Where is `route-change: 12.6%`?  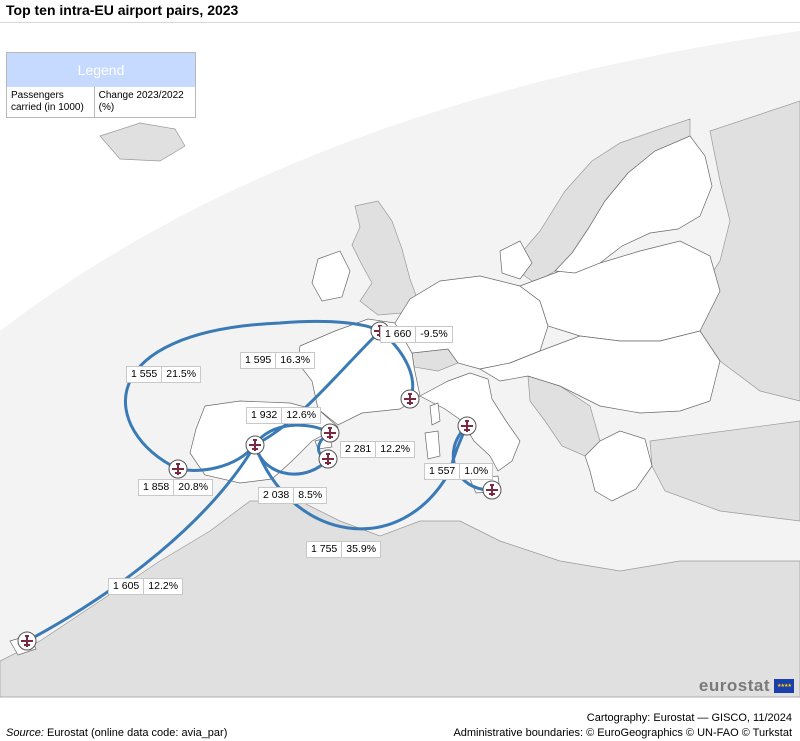 route-change: 12.6% is located at coordinates (301, 415).